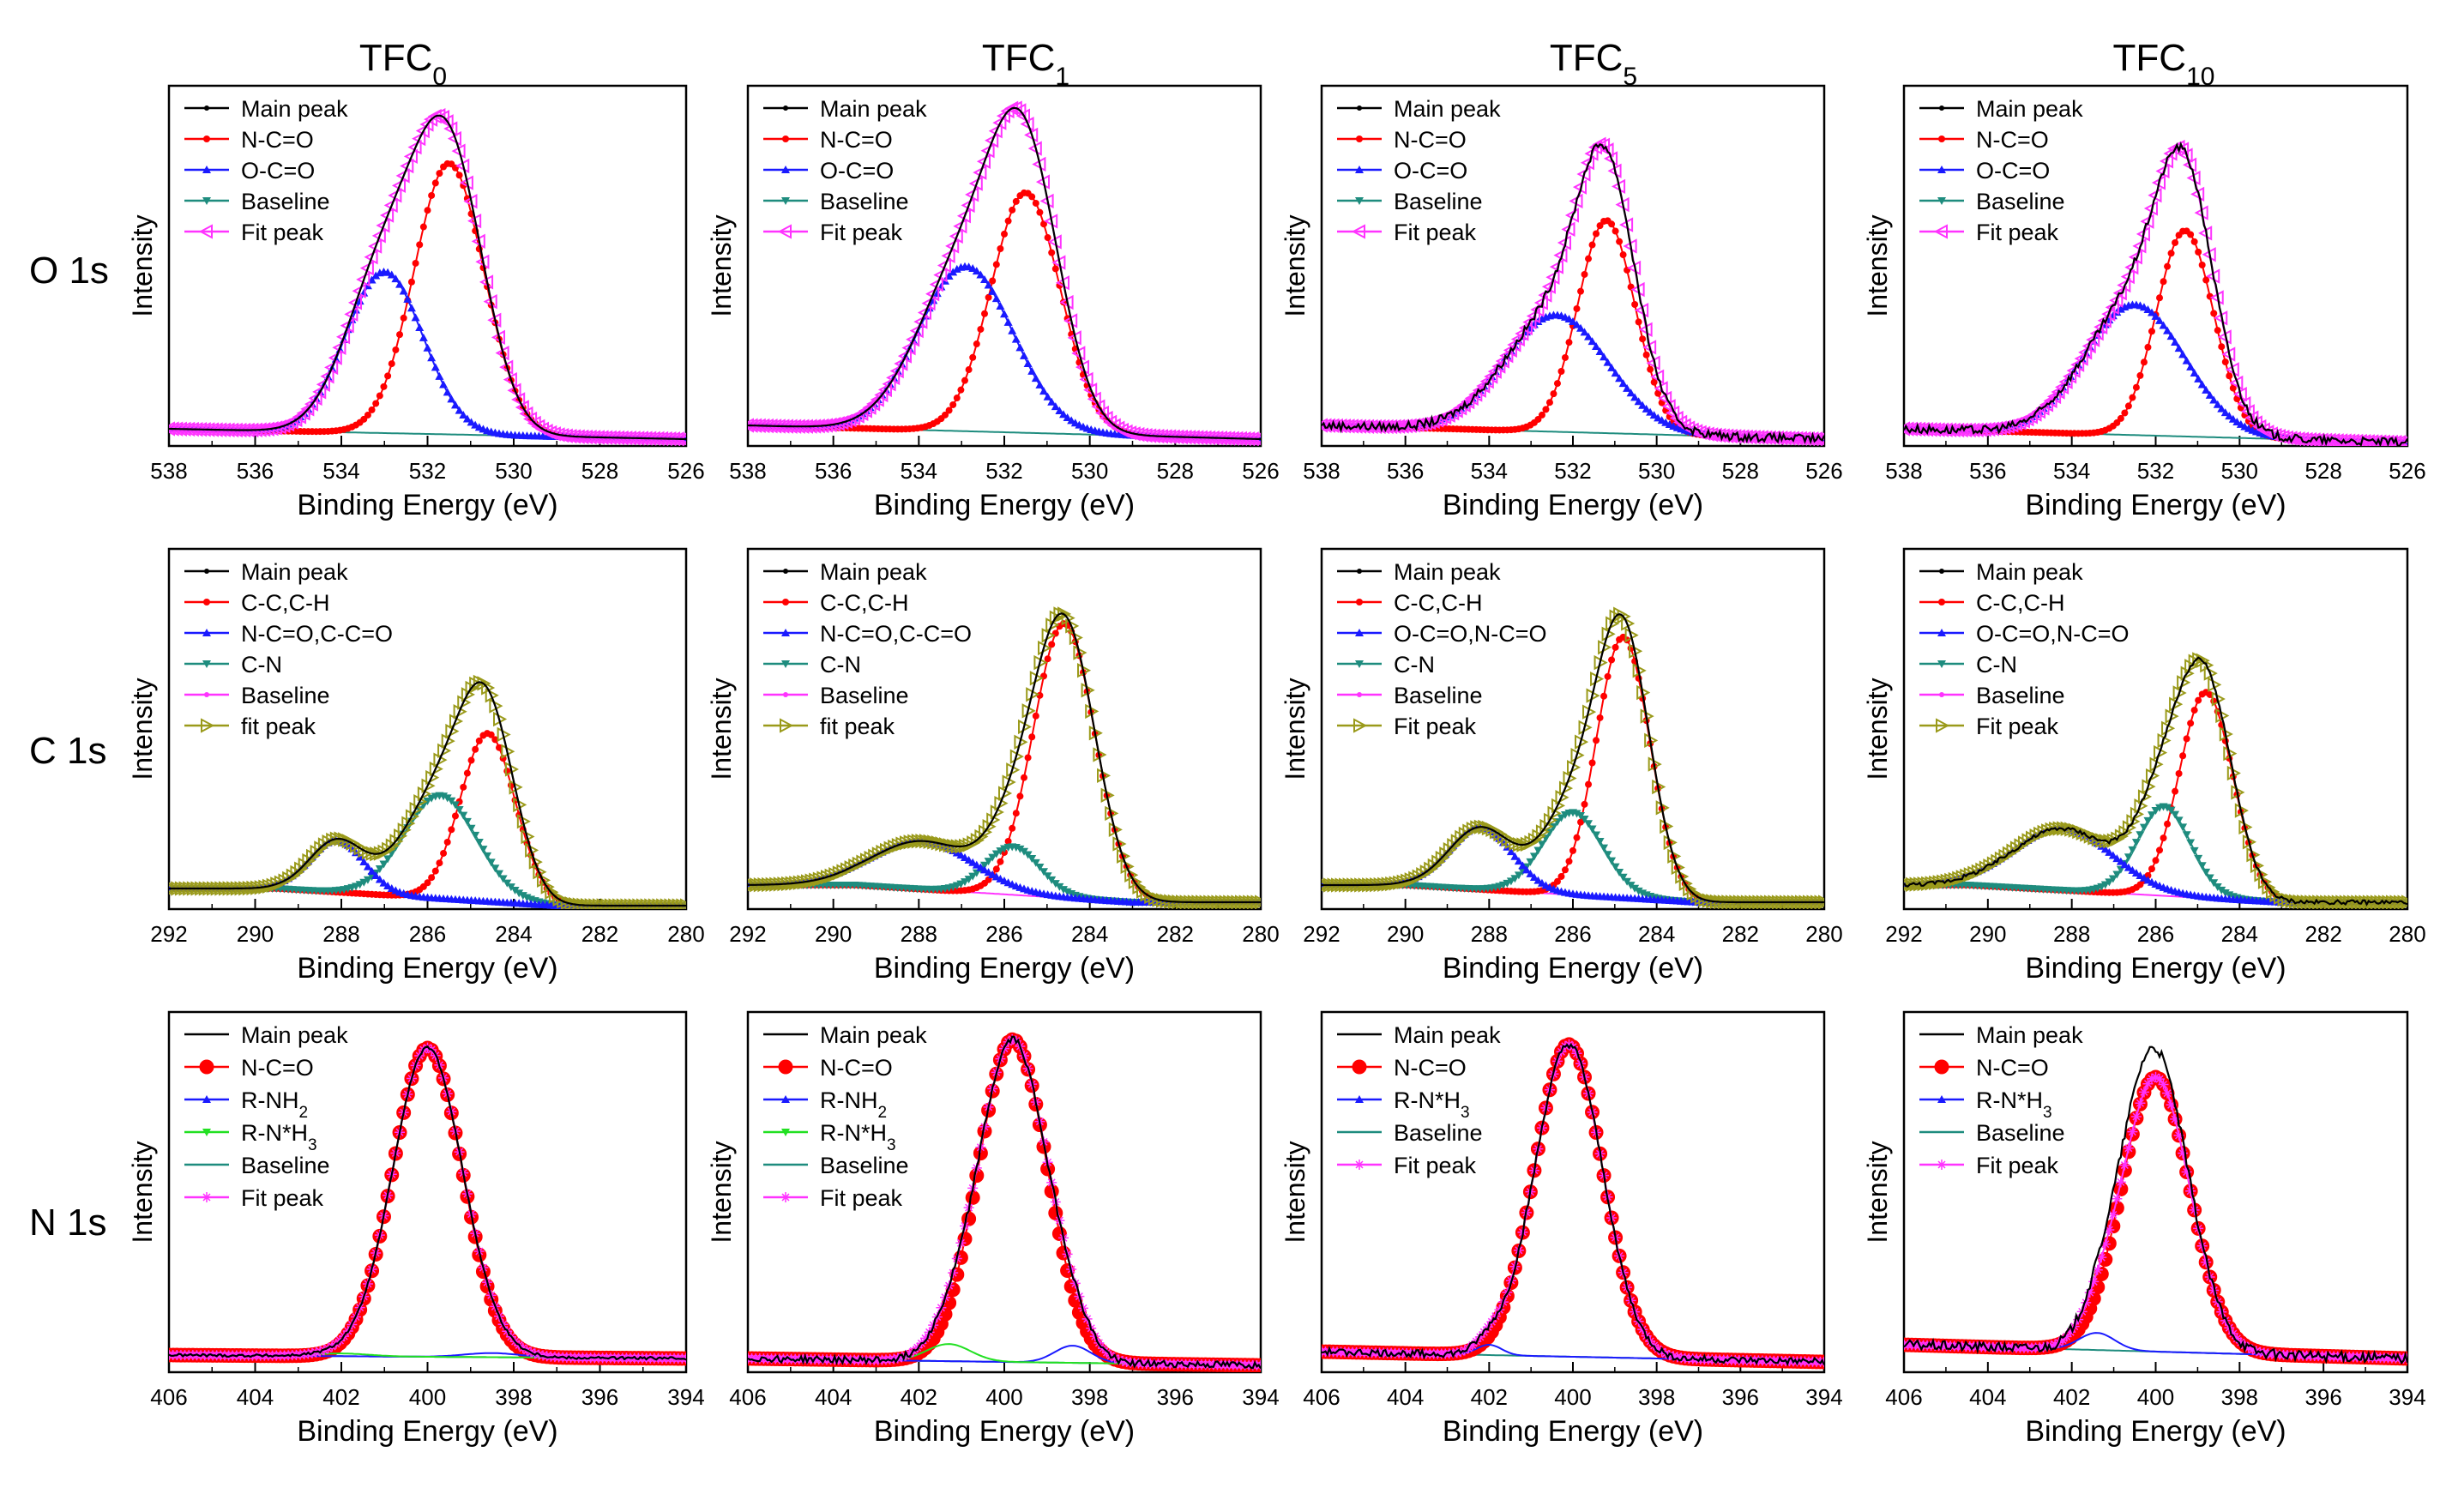  Describe the element at coordinates (1573, 923) in the screenshot. I see `x-axis-ticks: 292 290 288 286 284 282 280` at that location.